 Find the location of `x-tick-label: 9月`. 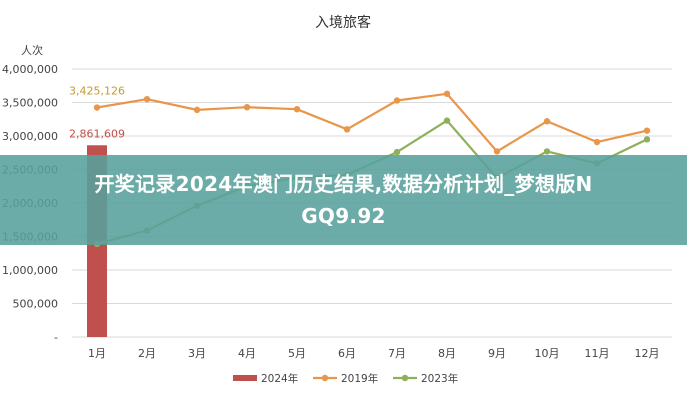

x-tick-label: 9月 is located at coordinates (497, 353).